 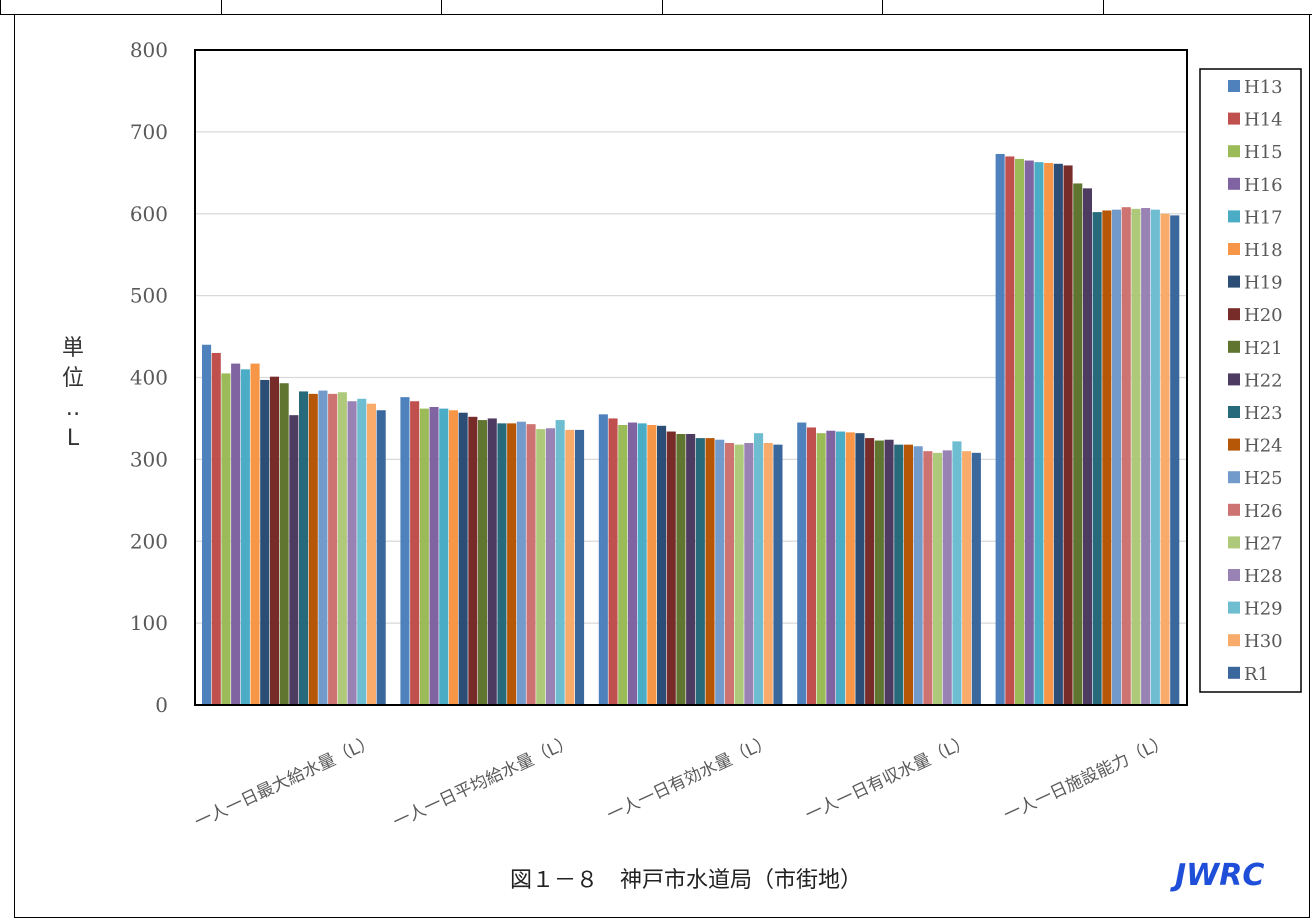 What do you see at coordinates (1263, 380) in the screenshot?
I see `legend-label-H22: H22` at bounding box center [1263, 380].